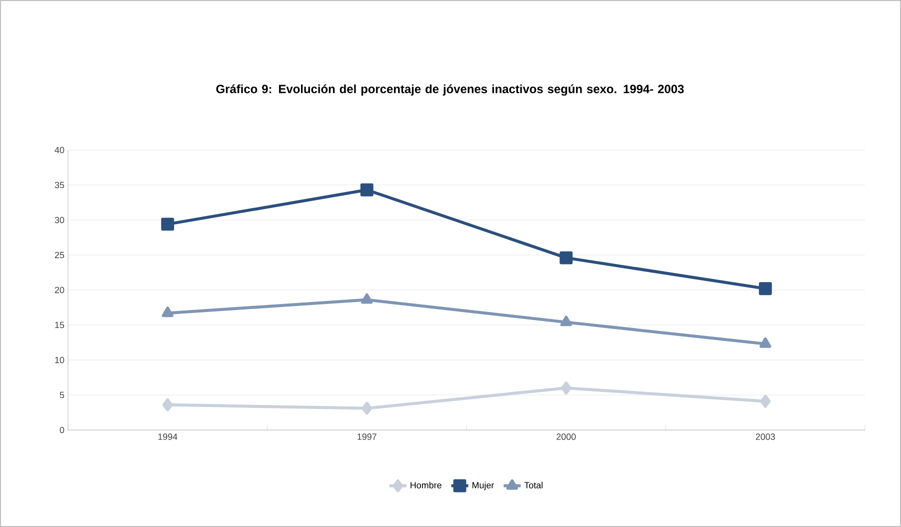 Image resolution: width=901 pixels, height=527 pixels. Describe the element at coordinates (59, 185) in the screenshot. I see `y-tick-label: 35` at that location.